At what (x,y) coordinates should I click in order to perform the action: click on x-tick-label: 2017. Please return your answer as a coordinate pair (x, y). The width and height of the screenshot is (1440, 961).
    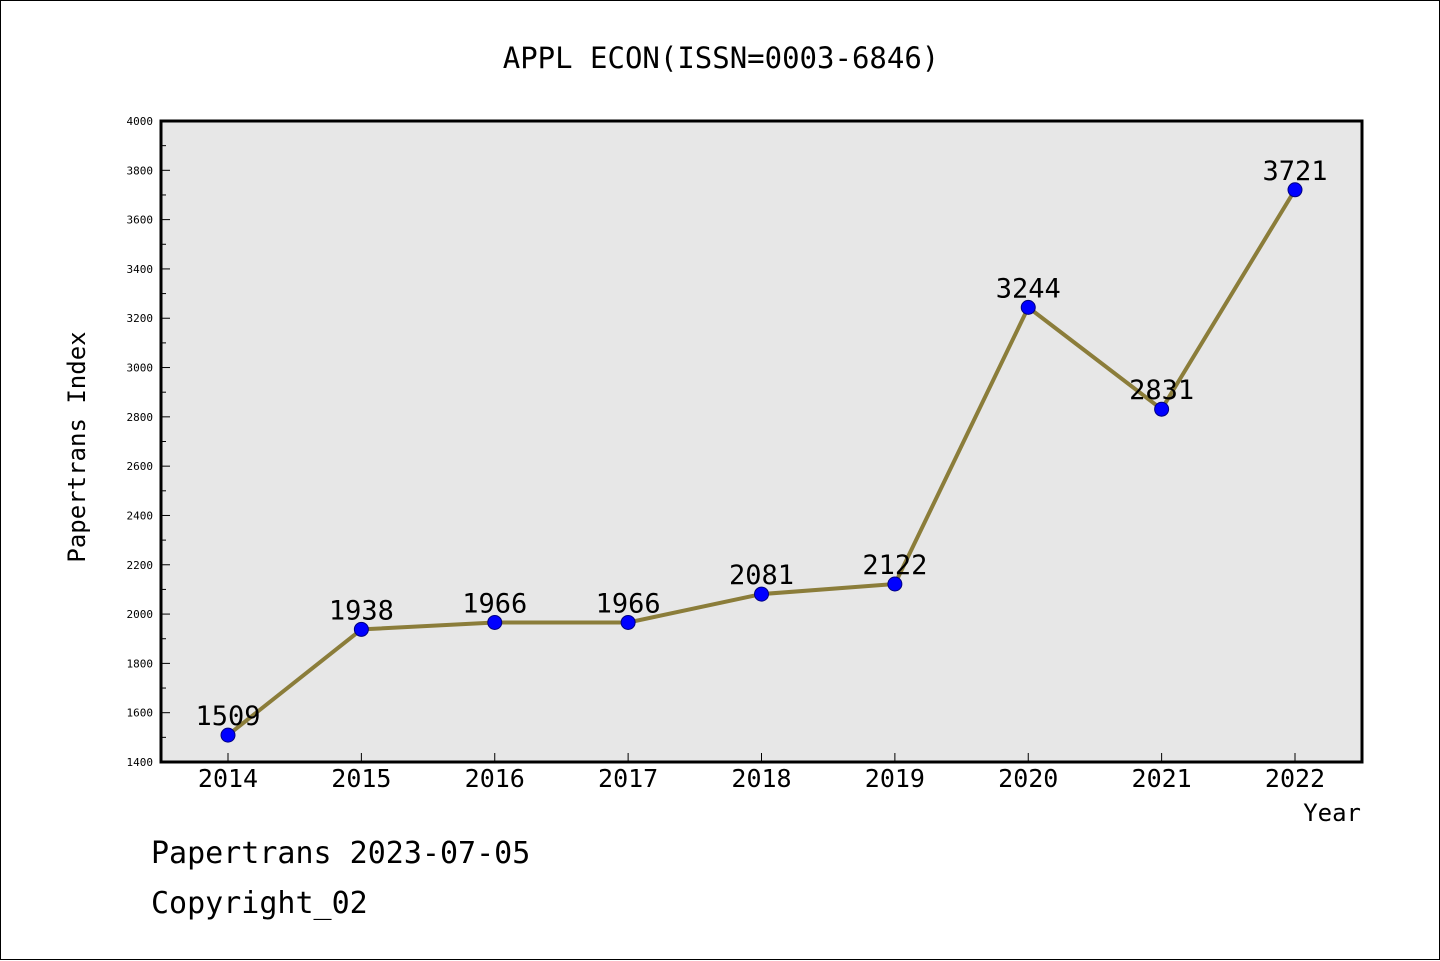
    Looking at the image, I should click on (628, 778).